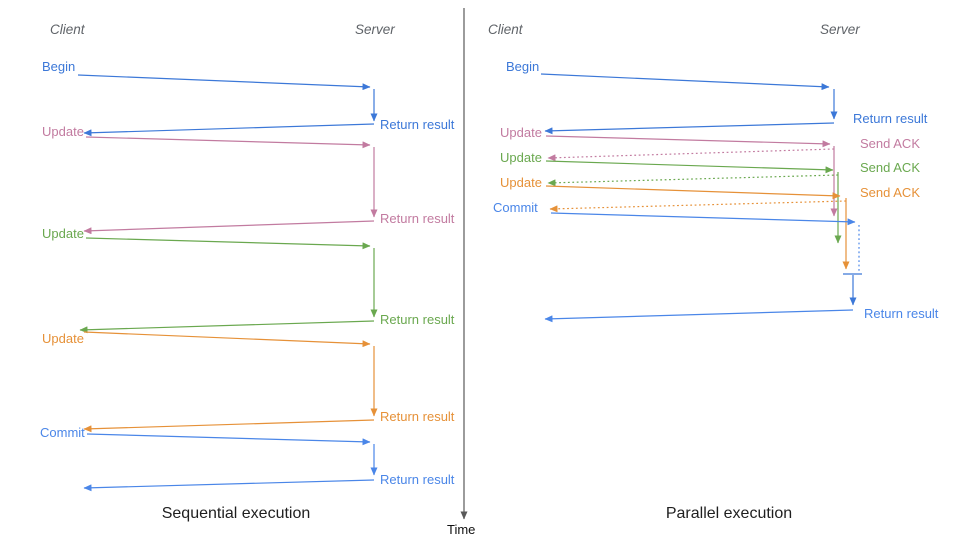 The image size is (960, 540). I want to click on parallel-header-server: Server, so click(840, 29).